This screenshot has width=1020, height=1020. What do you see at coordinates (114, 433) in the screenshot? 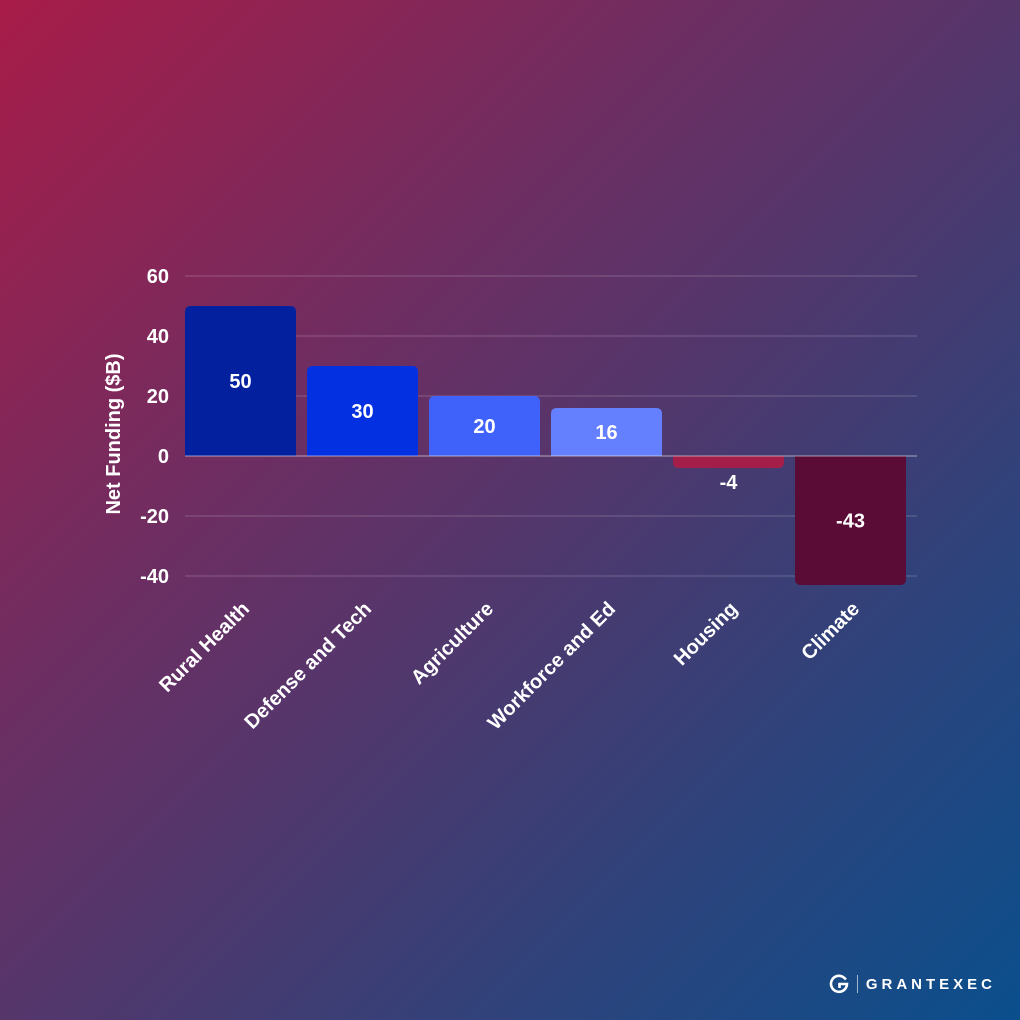
I see `y-axis-title: Net Funding ($B)` at bounding box center [114, 433].